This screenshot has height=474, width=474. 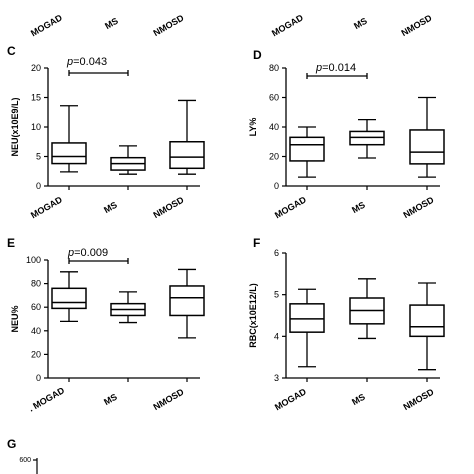 What do you see at coordinates (33, 260) in the screenshot?
I see `y-tick-label: 100` at bounding box center [33, 260].